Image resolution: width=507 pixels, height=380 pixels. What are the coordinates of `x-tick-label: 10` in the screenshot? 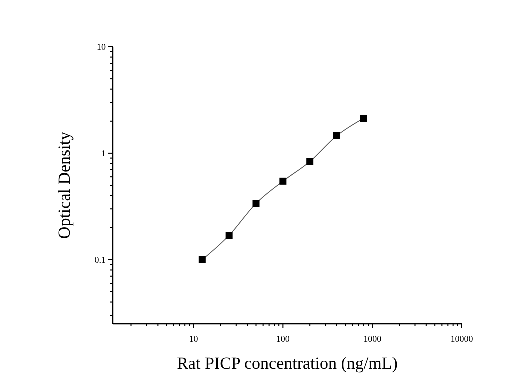 It's located at (194, 339).